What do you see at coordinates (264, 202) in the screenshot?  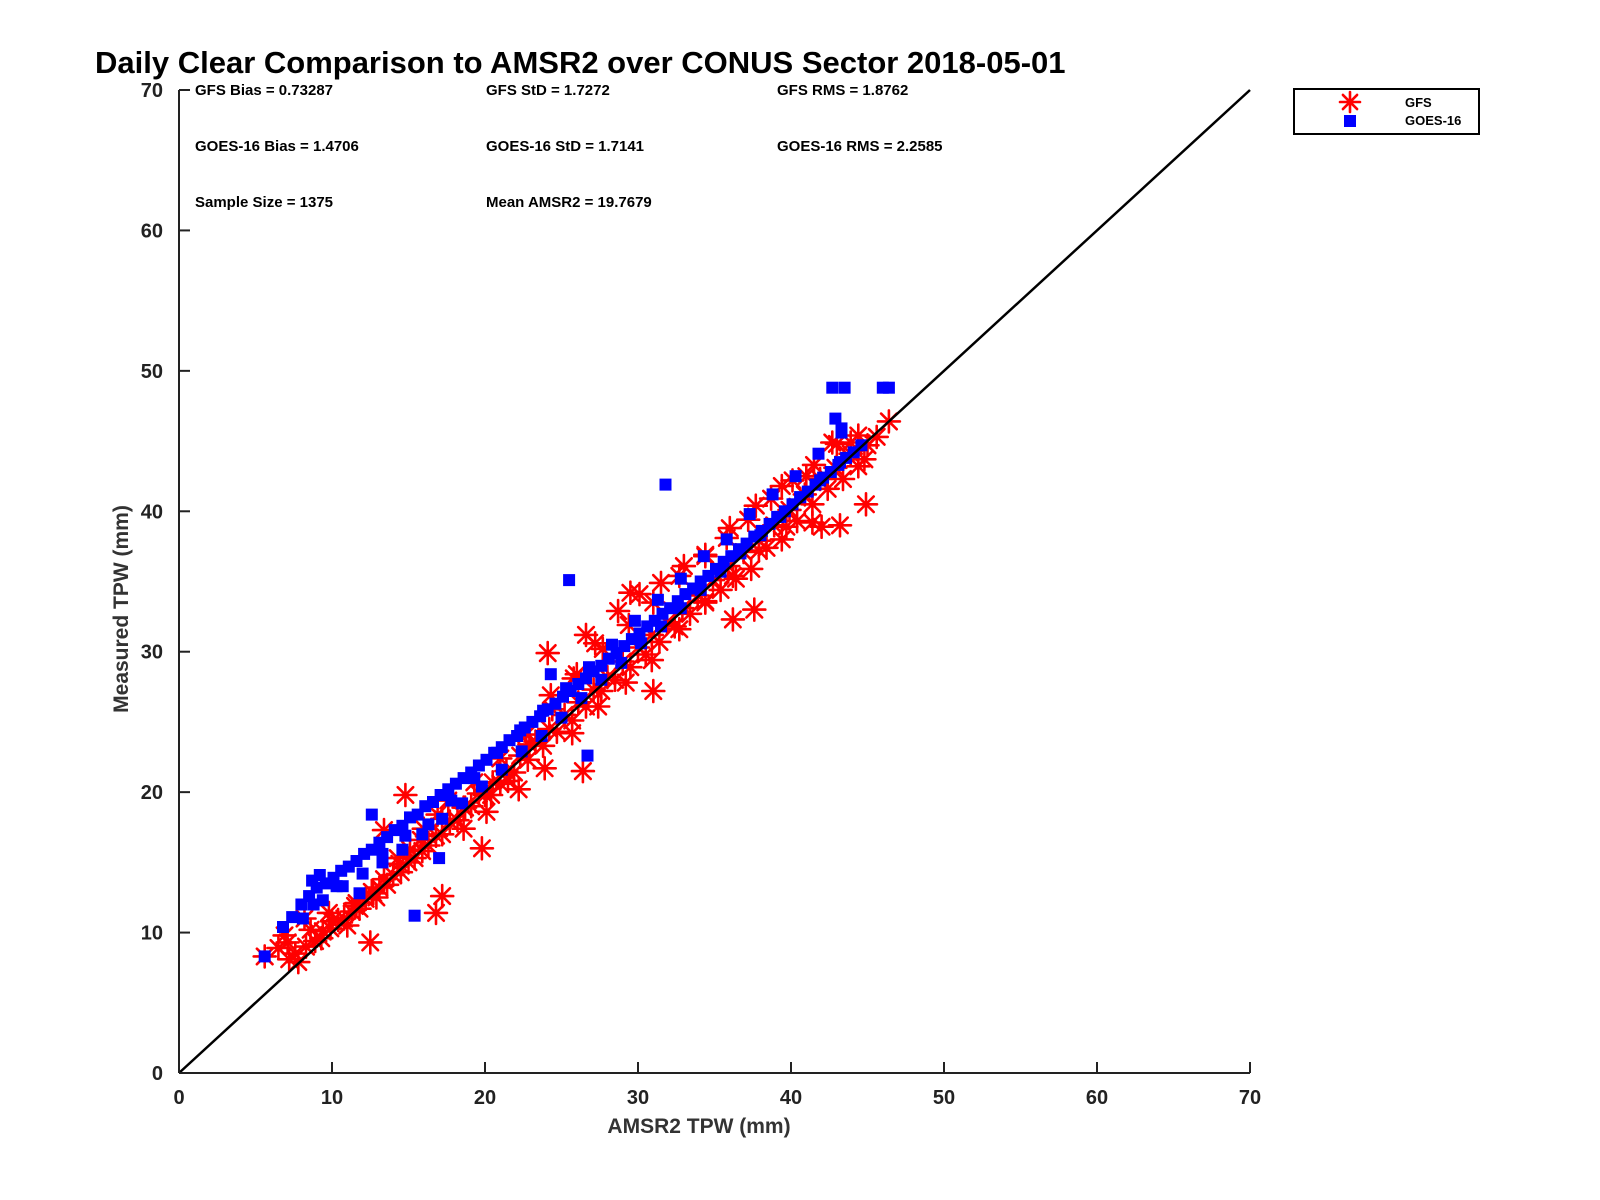 I see `stat-sample-size: Sample Size = 1375` at bounding box center [264, 202].